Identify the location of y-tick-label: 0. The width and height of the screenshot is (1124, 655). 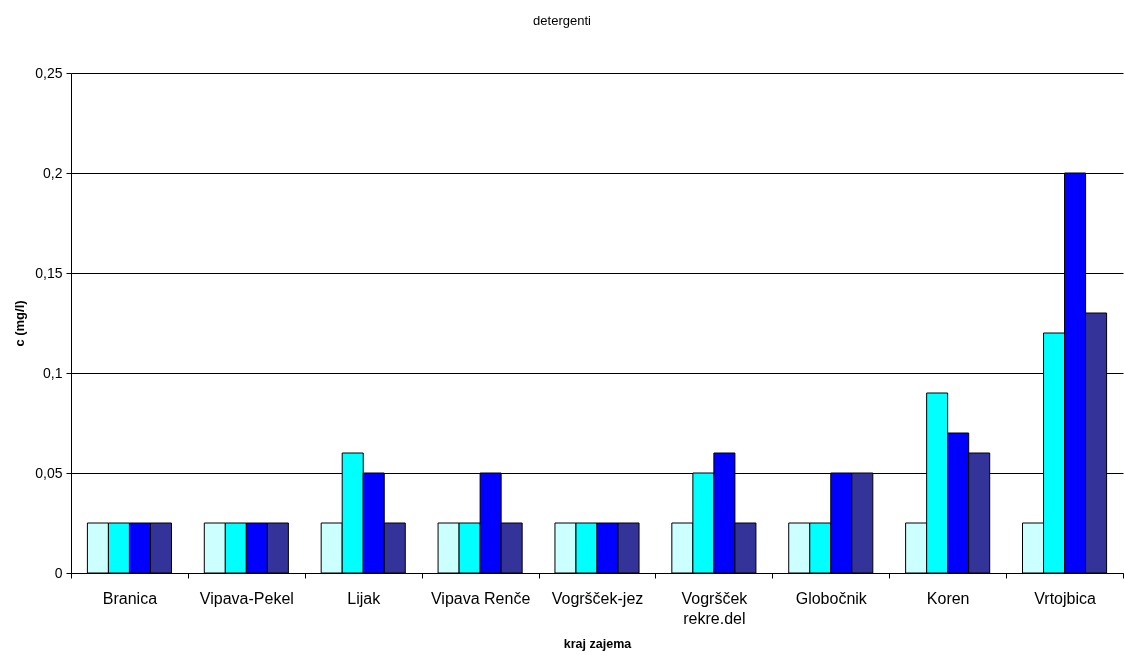
(58, 572).